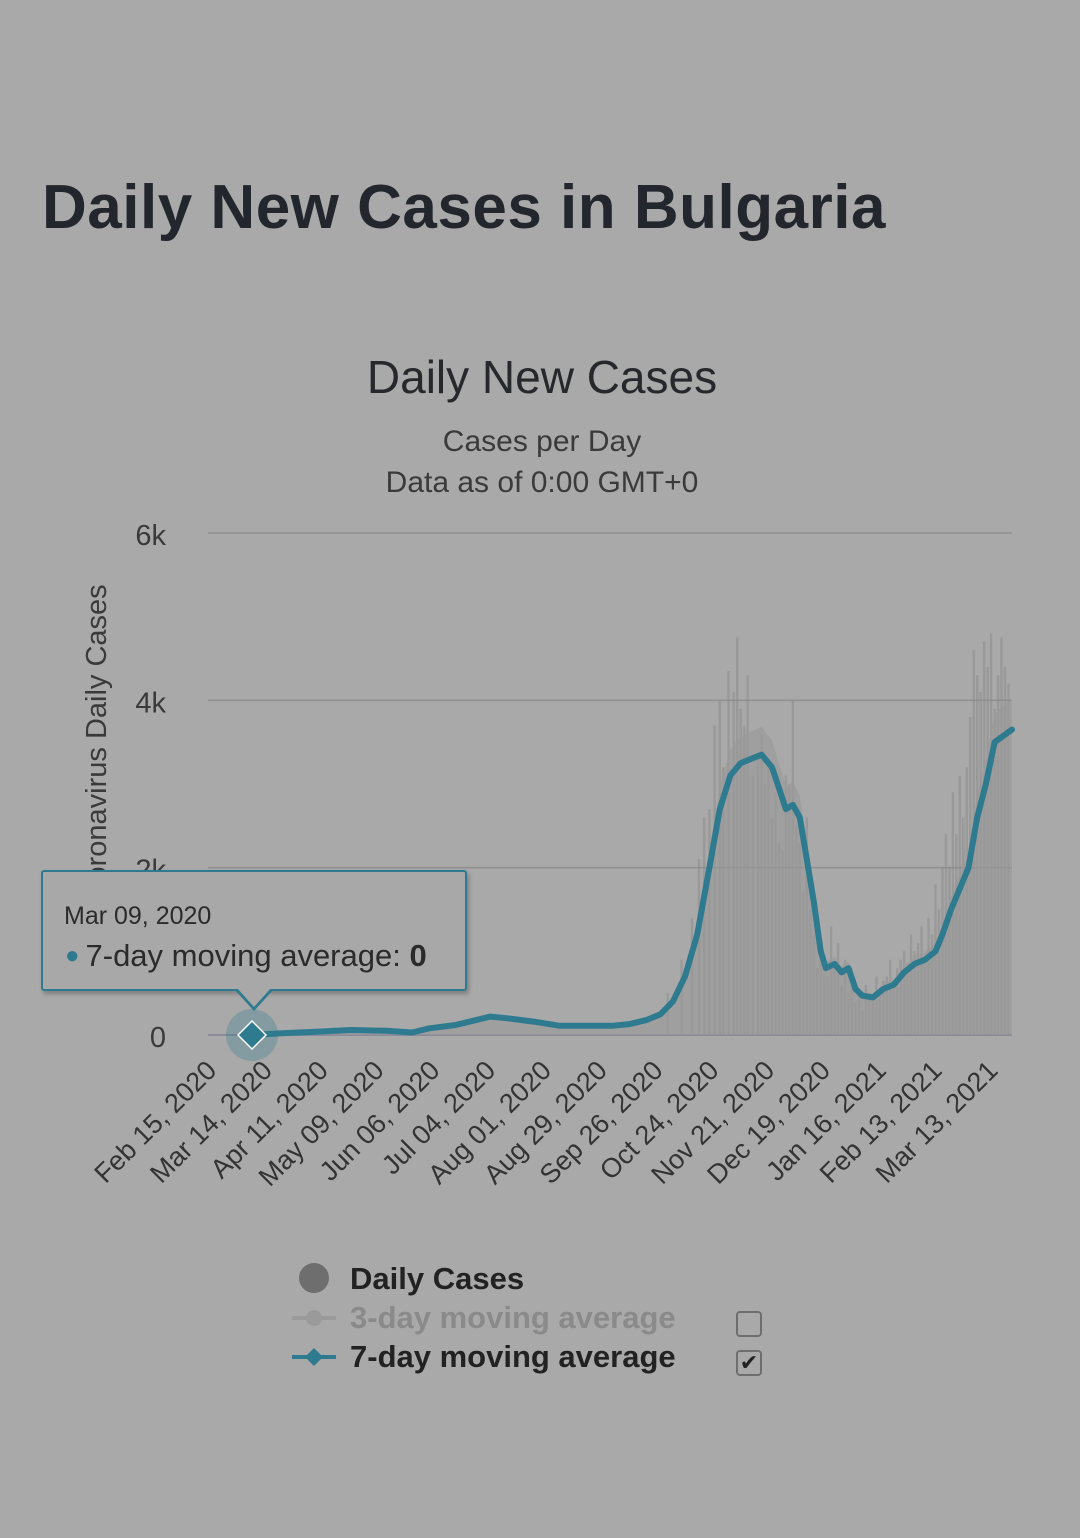 This screenshot has height=1538, width=1080. What do you see at coordinates (749, 1324) in the screenshot?
I see `checkbox-3day` at bounding box center [749, 1324].